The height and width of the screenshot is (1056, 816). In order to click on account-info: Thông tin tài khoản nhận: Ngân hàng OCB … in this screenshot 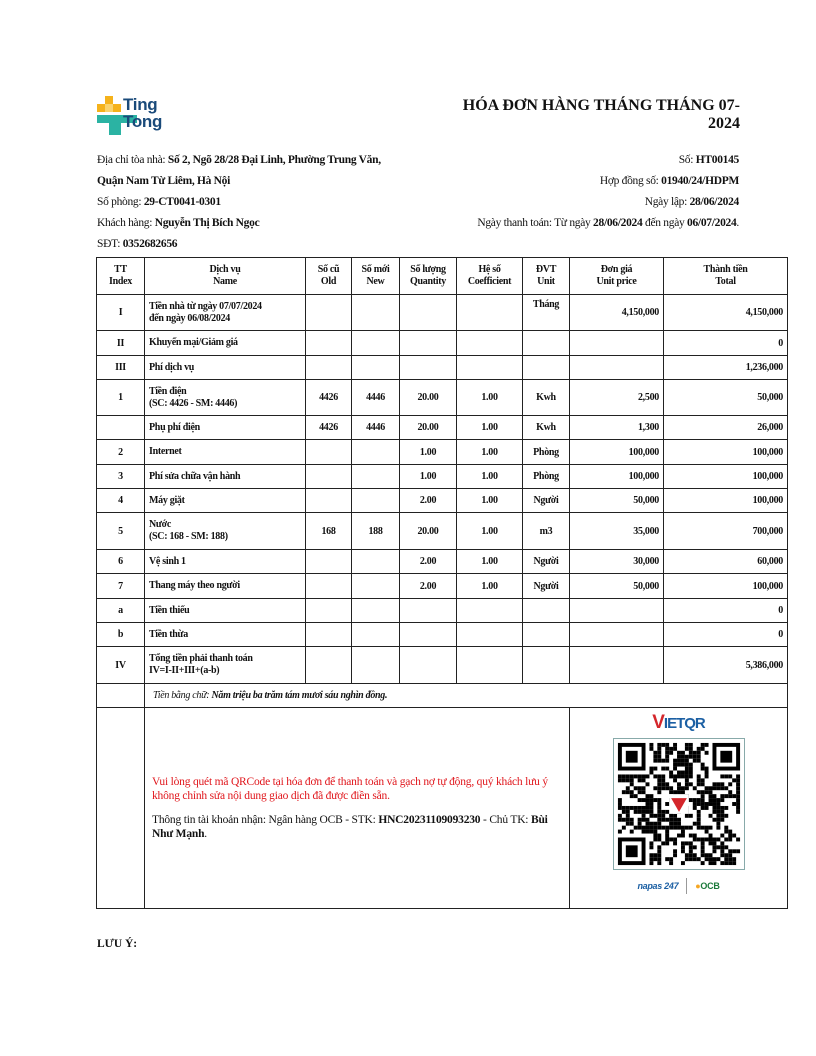, I will do `click(350, 827)`.